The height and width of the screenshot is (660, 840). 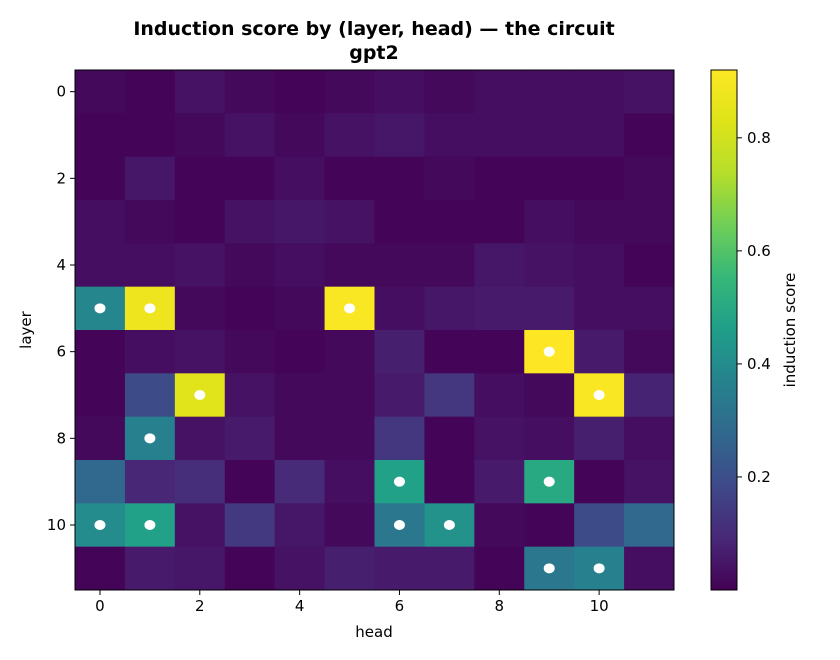 I want to click on y-tick-label: 6, so click(x=61, y=352).